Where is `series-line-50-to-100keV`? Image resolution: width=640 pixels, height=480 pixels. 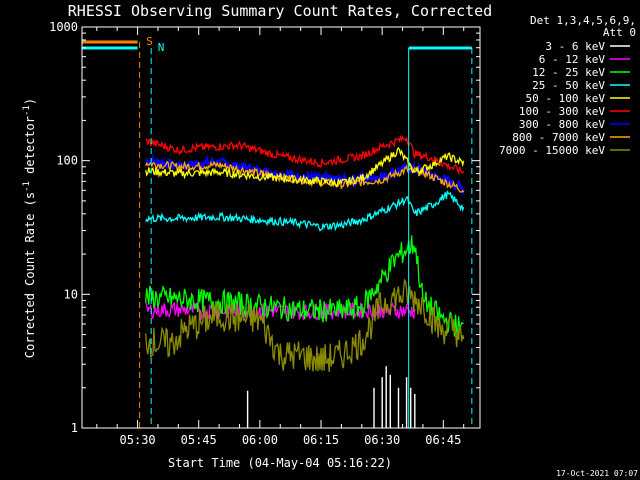 series-line-50-to-100keV is located at coordinates (305, 168).